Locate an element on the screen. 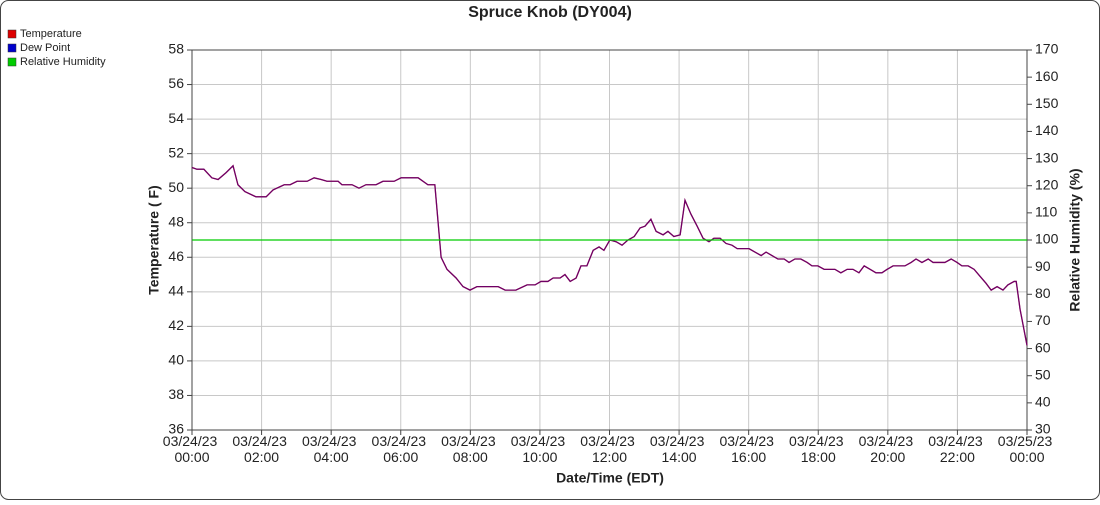  x-tick-label: 03/24/23 16:00 is located at coordinates (748, 449).